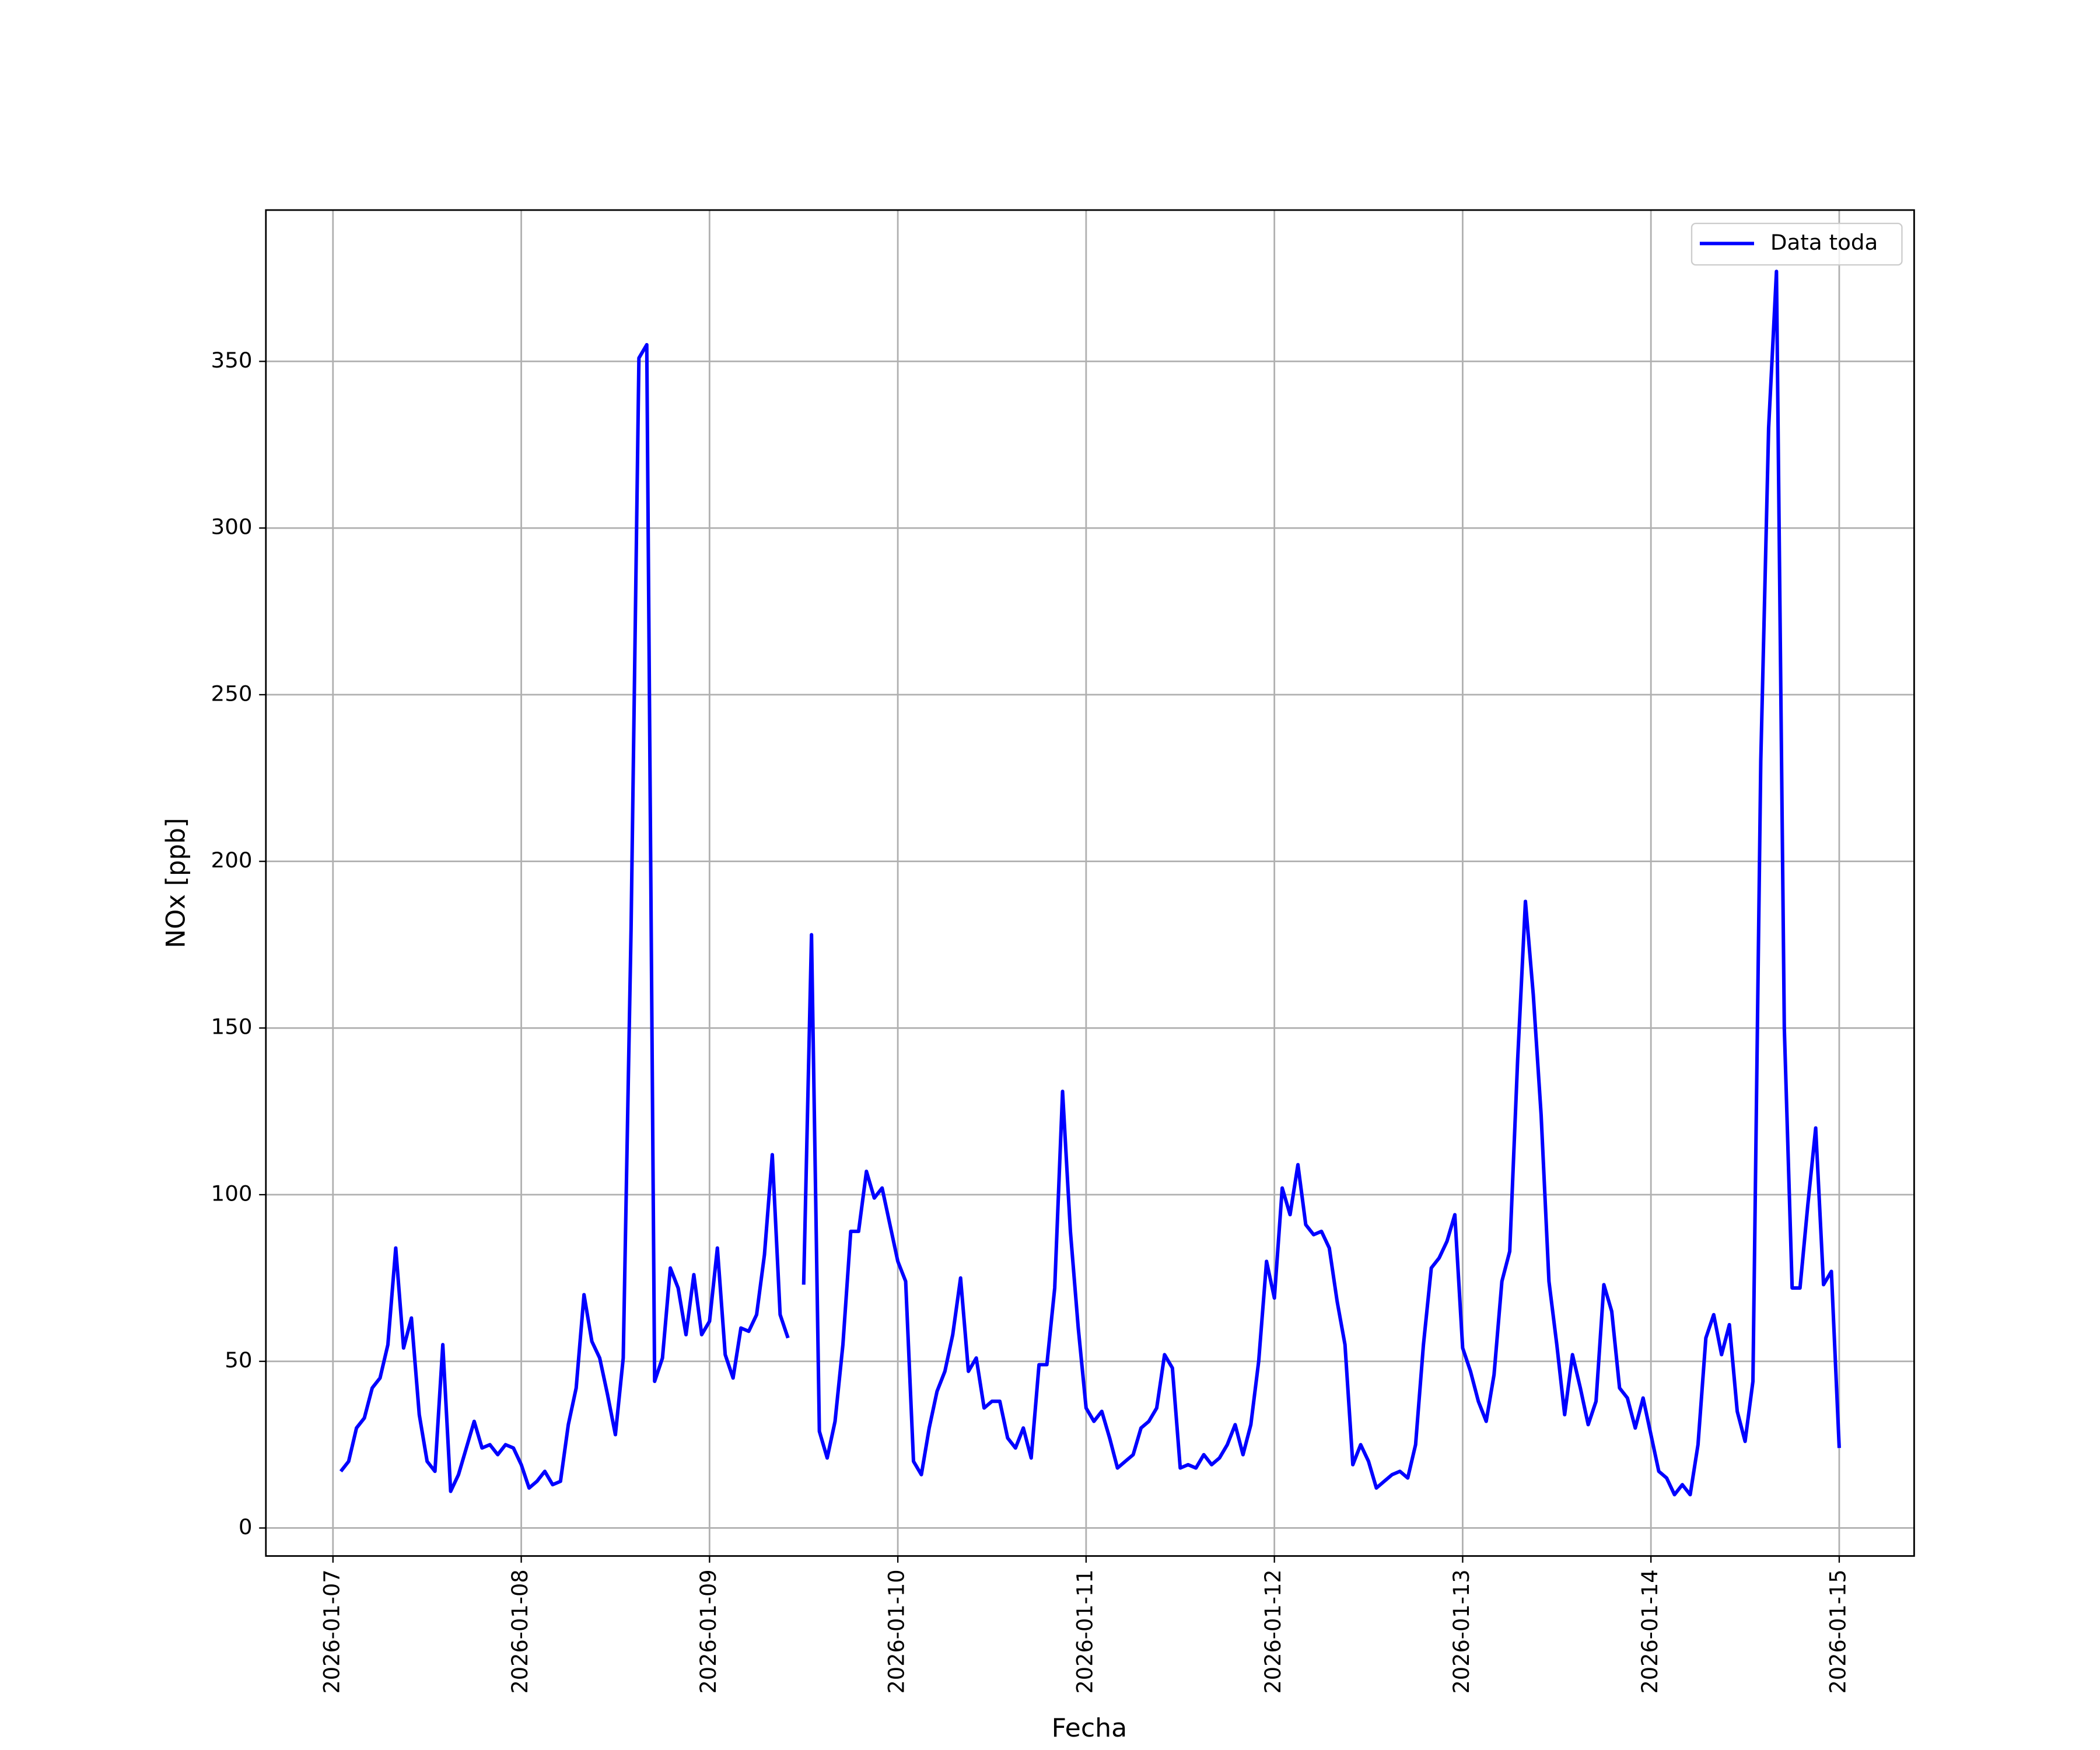 The width and height of the screenshot is (2100, 1750). I want to click on legend-label: Data toda, so click(1824, 242).